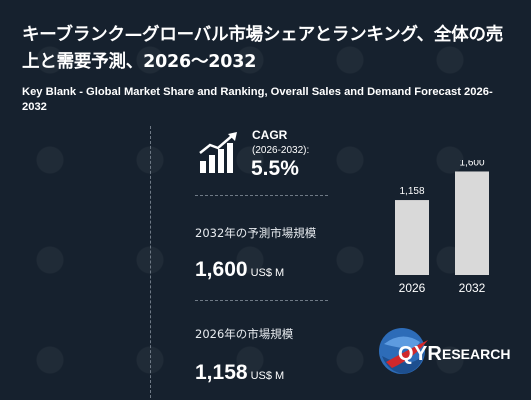  I want to click on forecast-2032-number: 1,600, so click(221, 269).